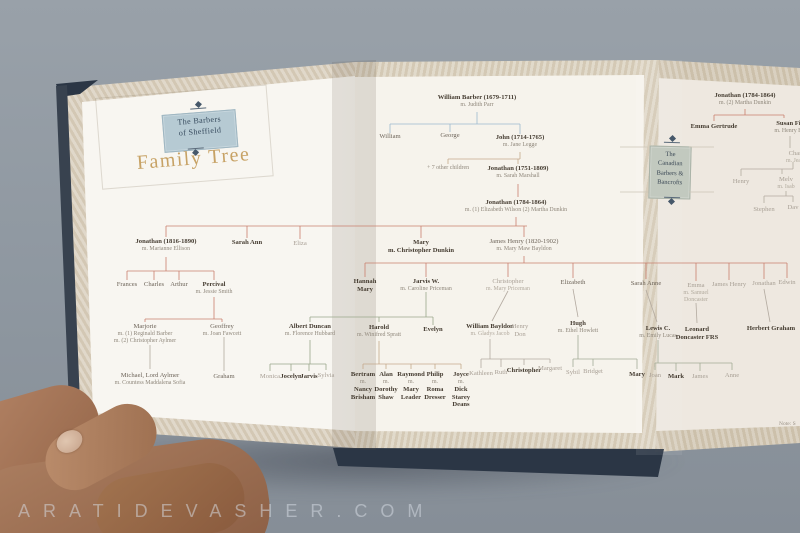  I want to click on tree-node: James Henry, so click(729, 285).